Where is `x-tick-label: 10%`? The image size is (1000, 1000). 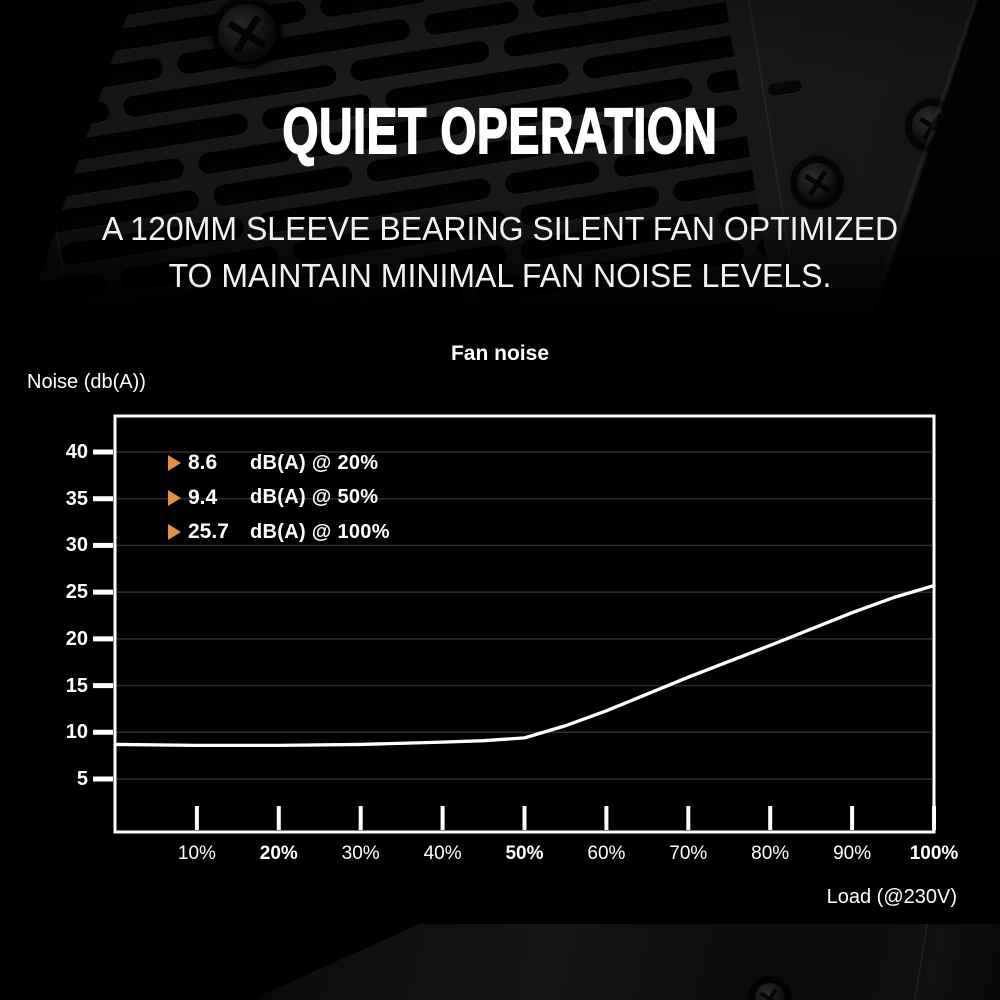 x-tick-label: 10% is located at coordinates (196, 853).